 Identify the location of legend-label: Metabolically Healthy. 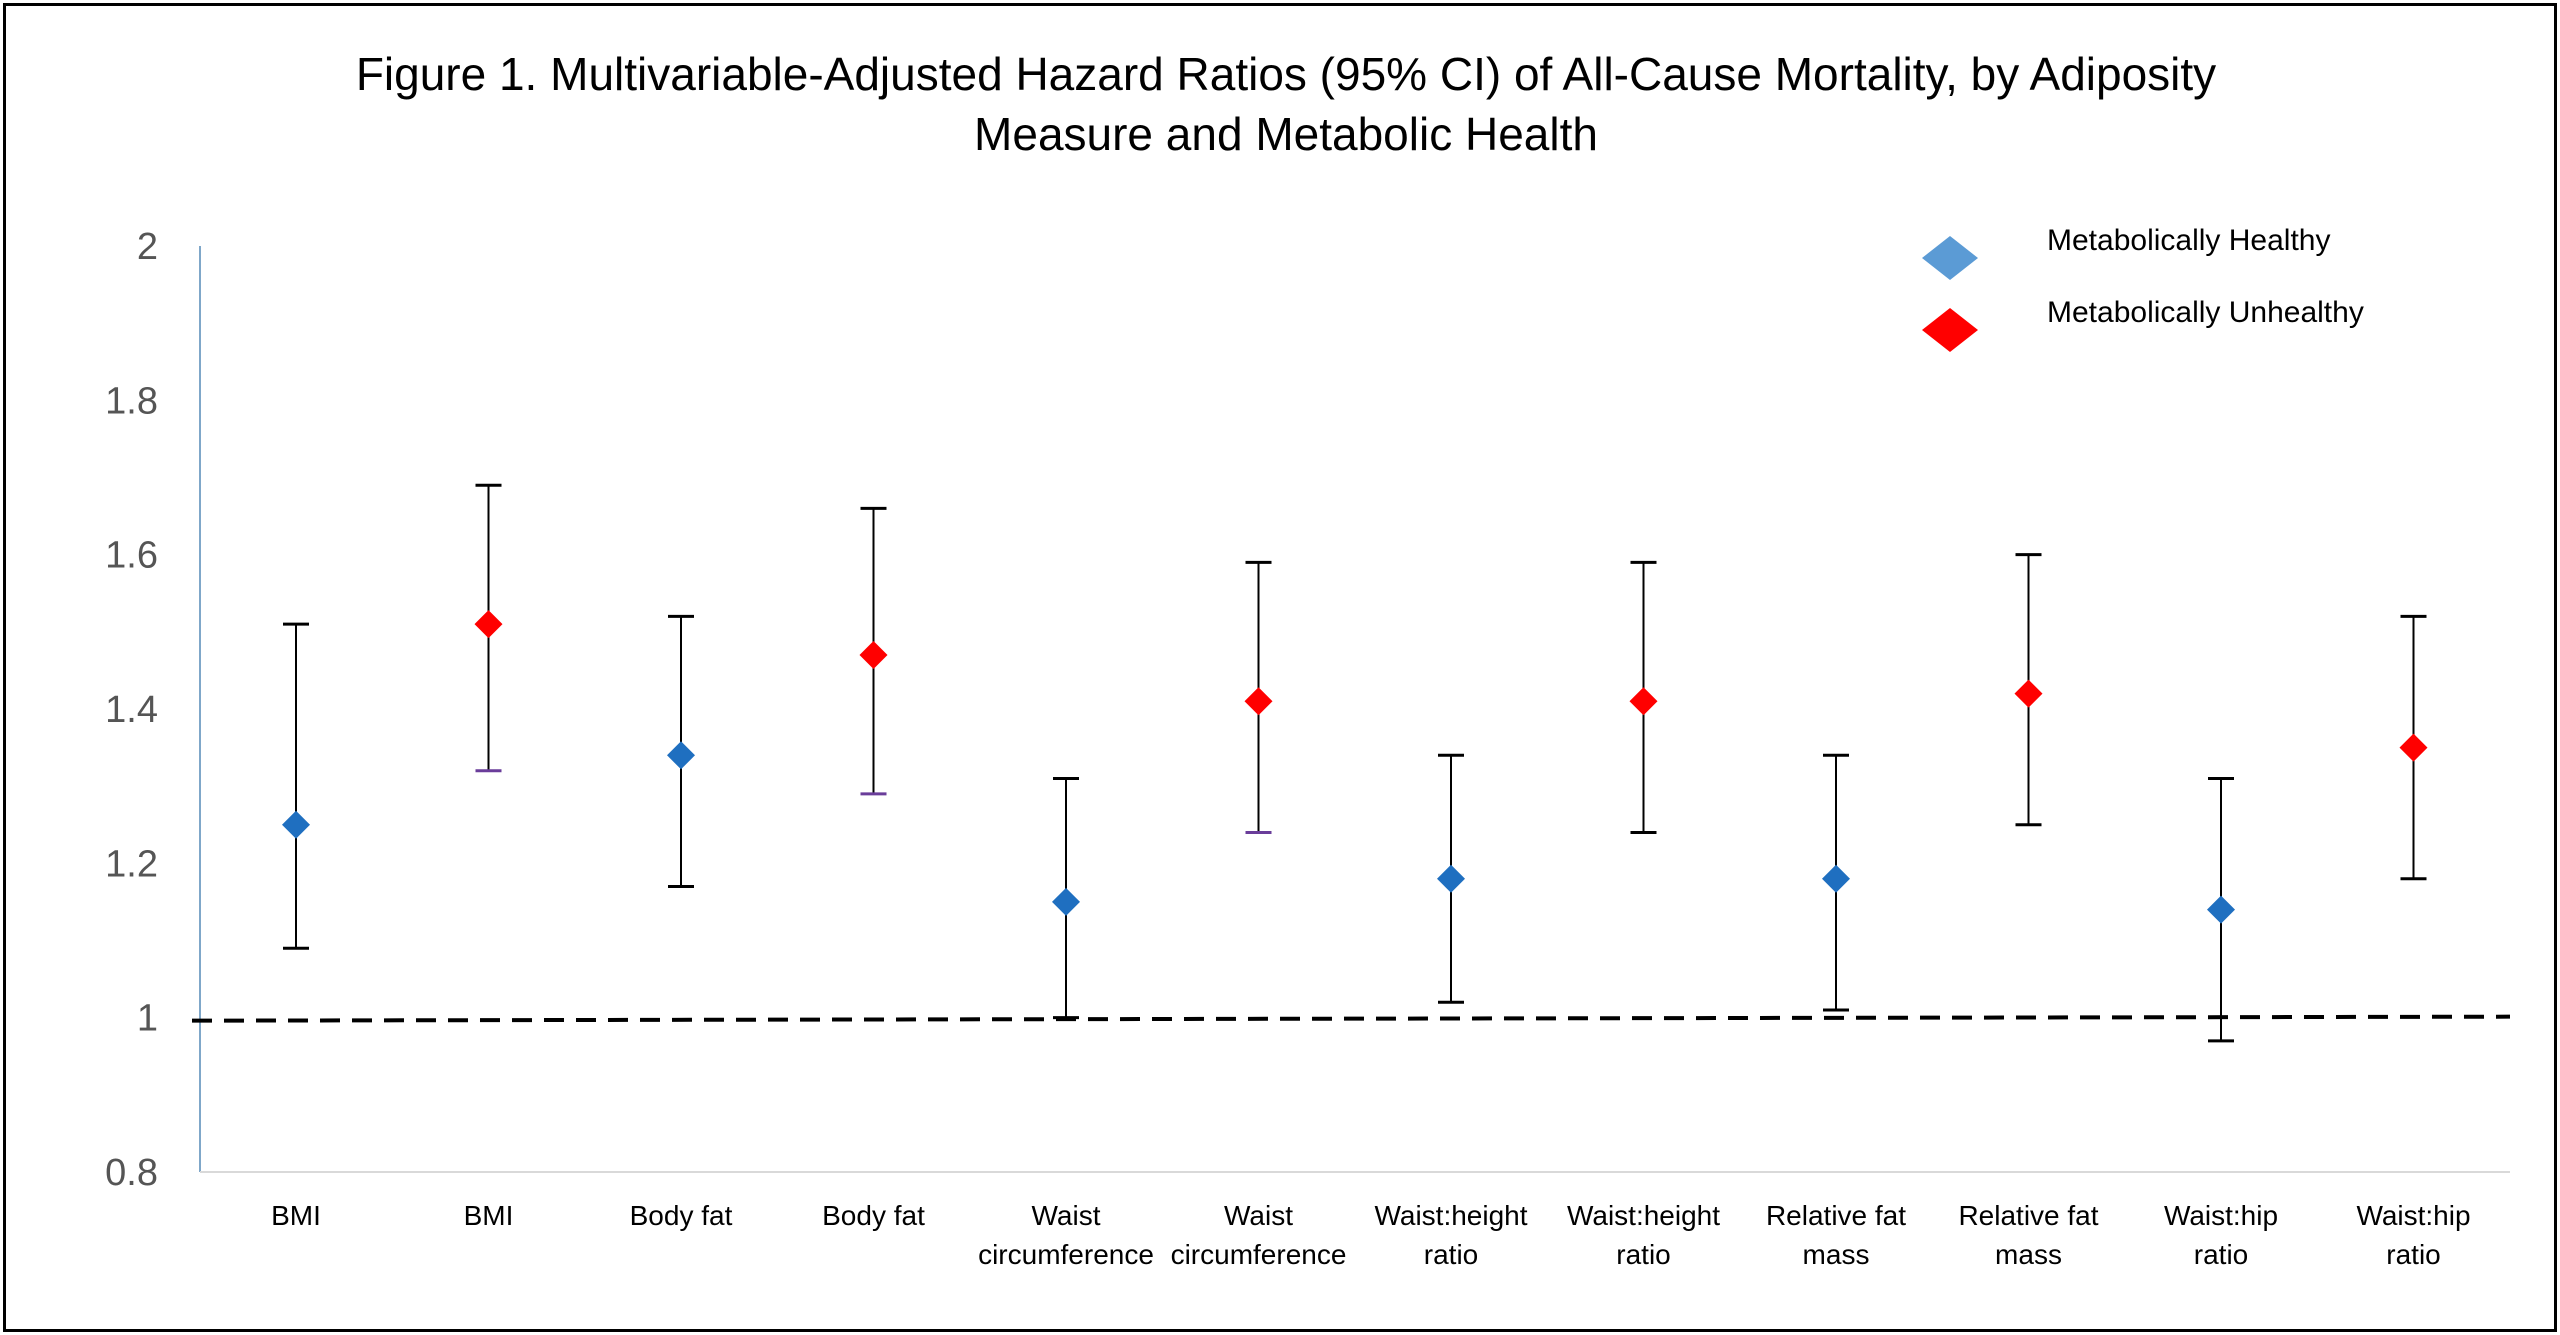
(2188, 240).